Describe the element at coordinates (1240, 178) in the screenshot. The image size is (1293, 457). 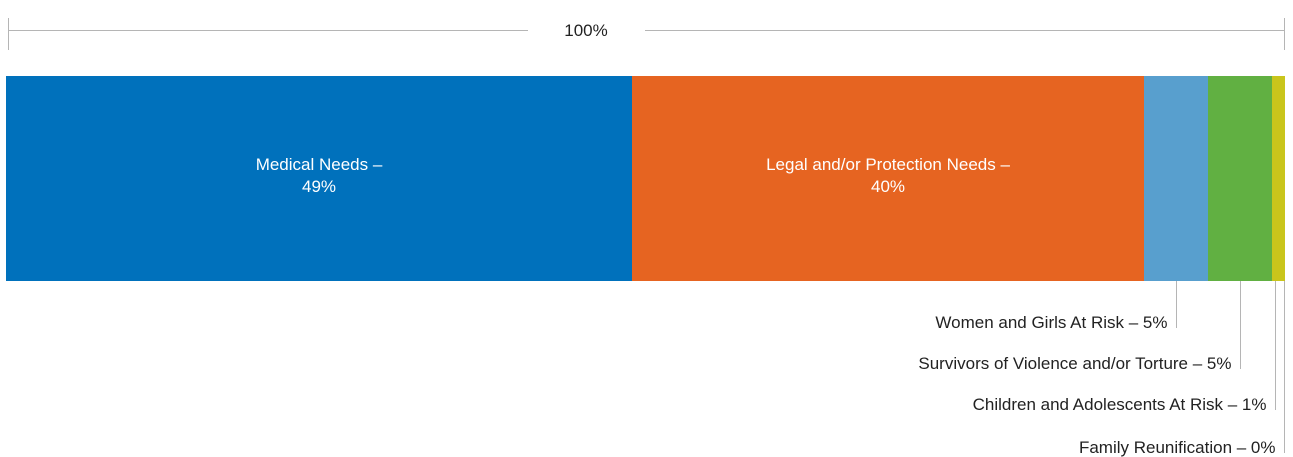
I see `bar-segment-survivors-of-violence-and-or-torture` at that location.